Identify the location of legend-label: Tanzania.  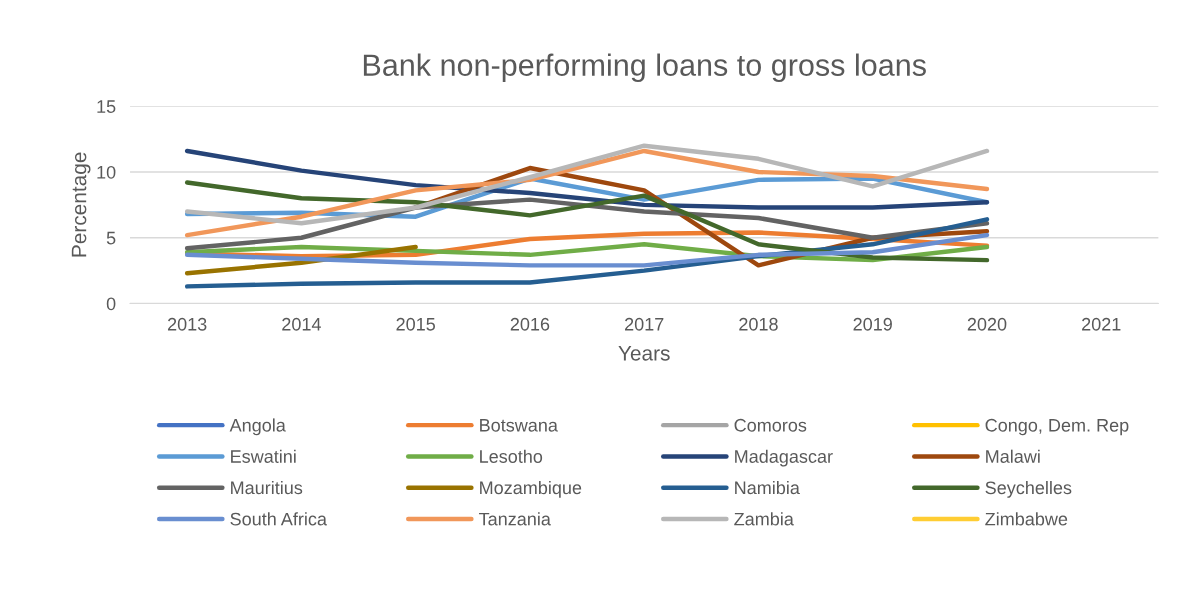
(515, 519).